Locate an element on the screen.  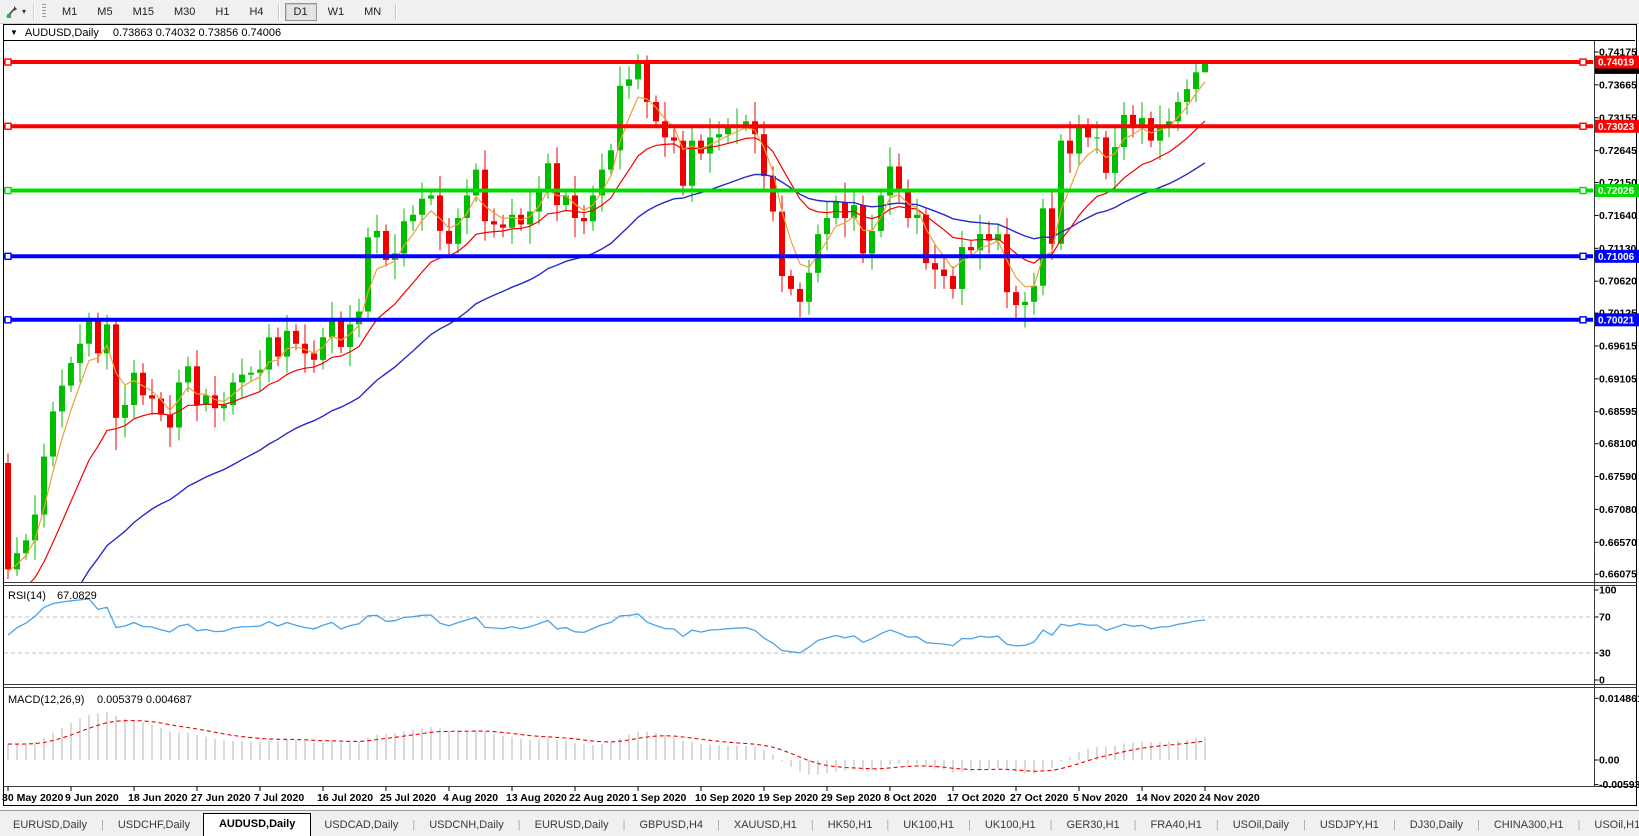
price-level-badge-text: 0.72026 is located at coordinates (1616, 191).